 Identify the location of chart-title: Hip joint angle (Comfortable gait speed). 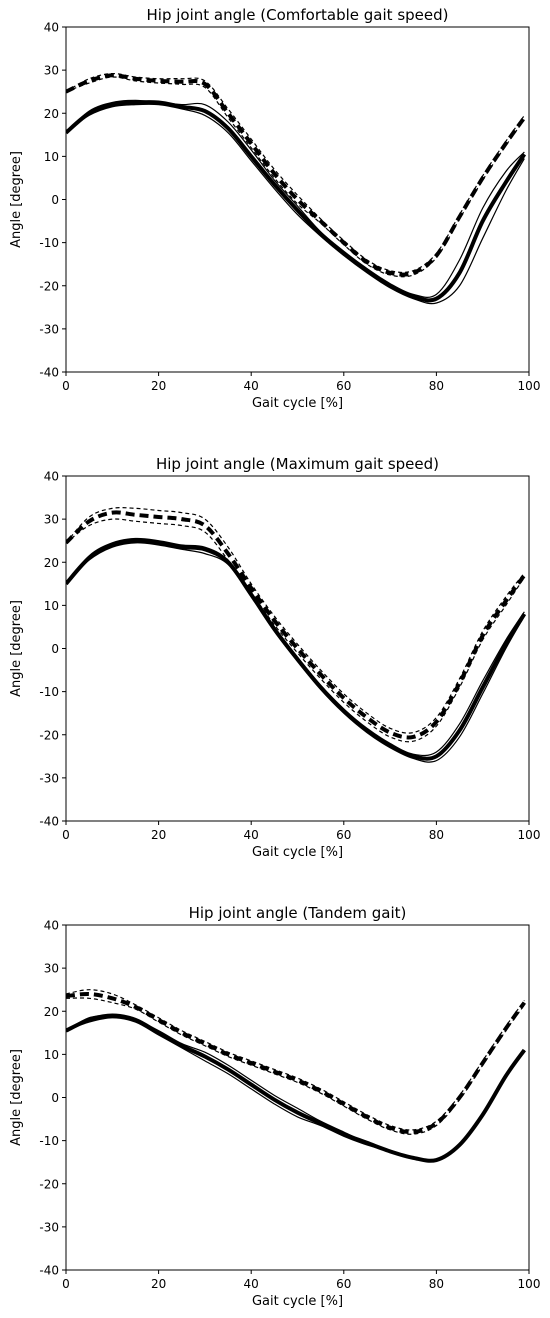
(298, 15).